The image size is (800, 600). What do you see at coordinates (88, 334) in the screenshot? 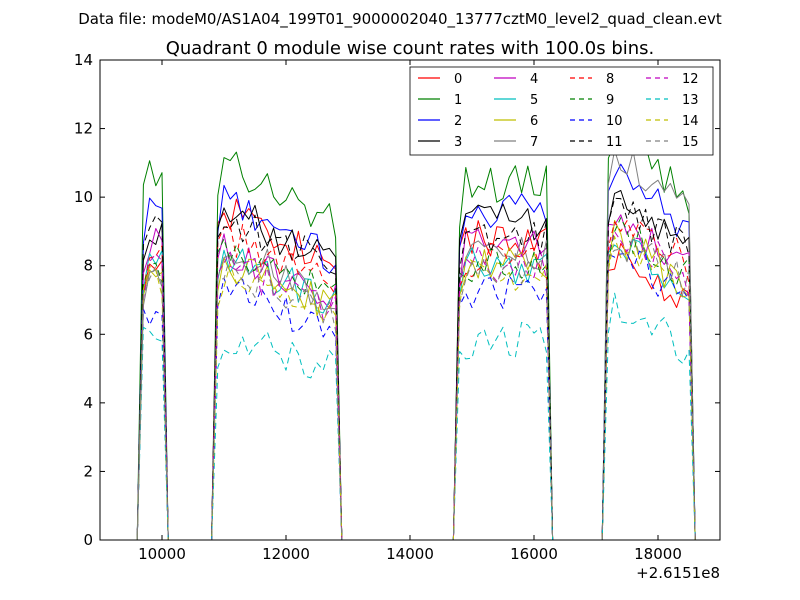
I see `y-tick-label: 6` at bounding box center [88, 334].